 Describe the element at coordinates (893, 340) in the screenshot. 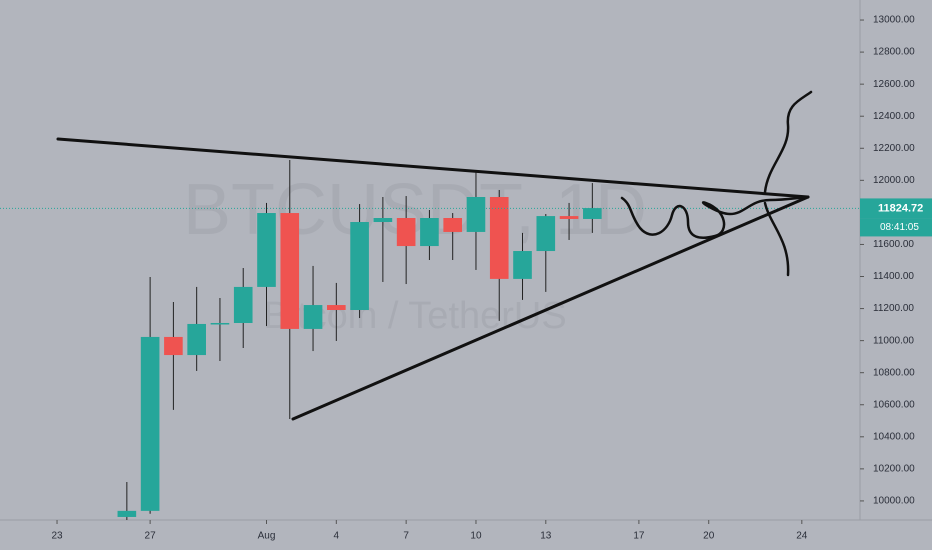

I see `y-tick-label: 11000.00` at that location.